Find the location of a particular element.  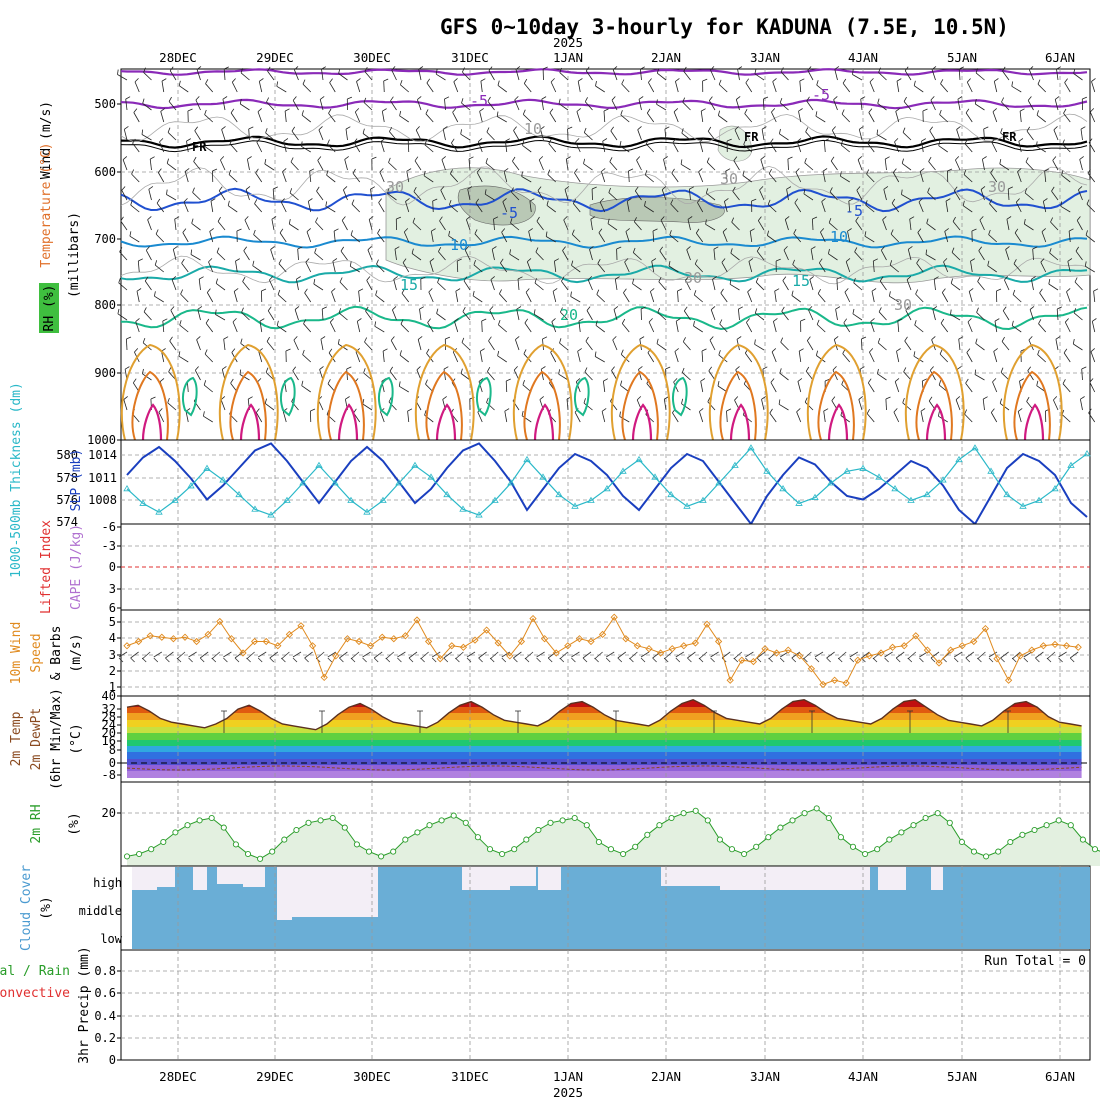

label-thickness: 1000-500mb Thickness (dm) is located at coordinates (16, 480).